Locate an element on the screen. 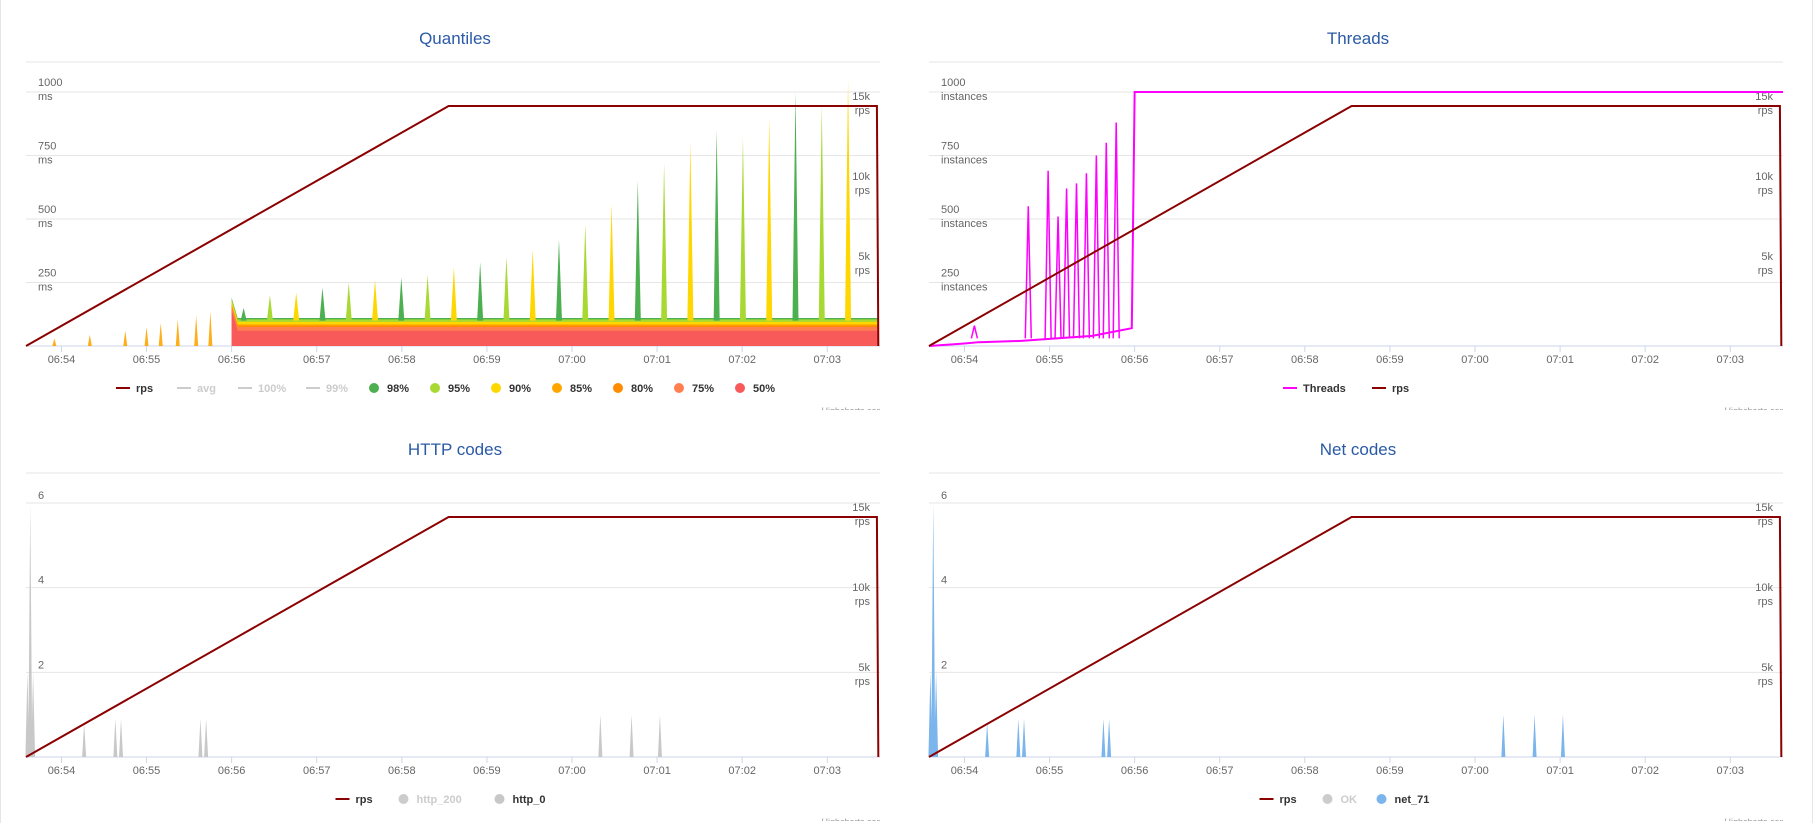 This screenshot has height=823, width=1813. legend-item-90-: 90% is located at coordinates (511, 389).